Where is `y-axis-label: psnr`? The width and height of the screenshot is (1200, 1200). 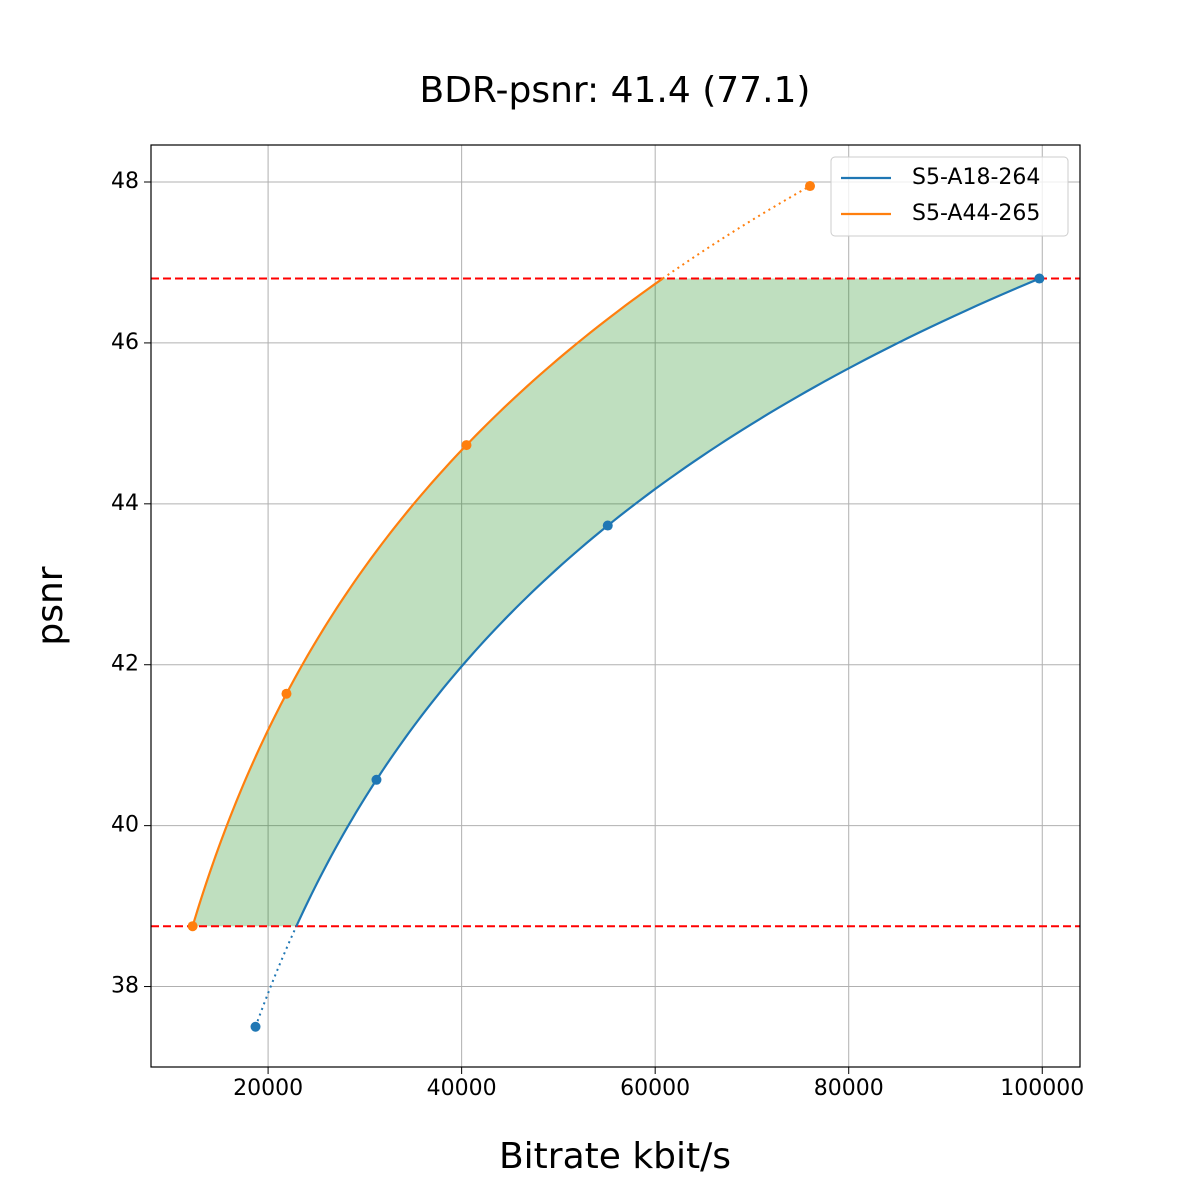
y-axis-label: psnr is located at coordinates (50, 605).